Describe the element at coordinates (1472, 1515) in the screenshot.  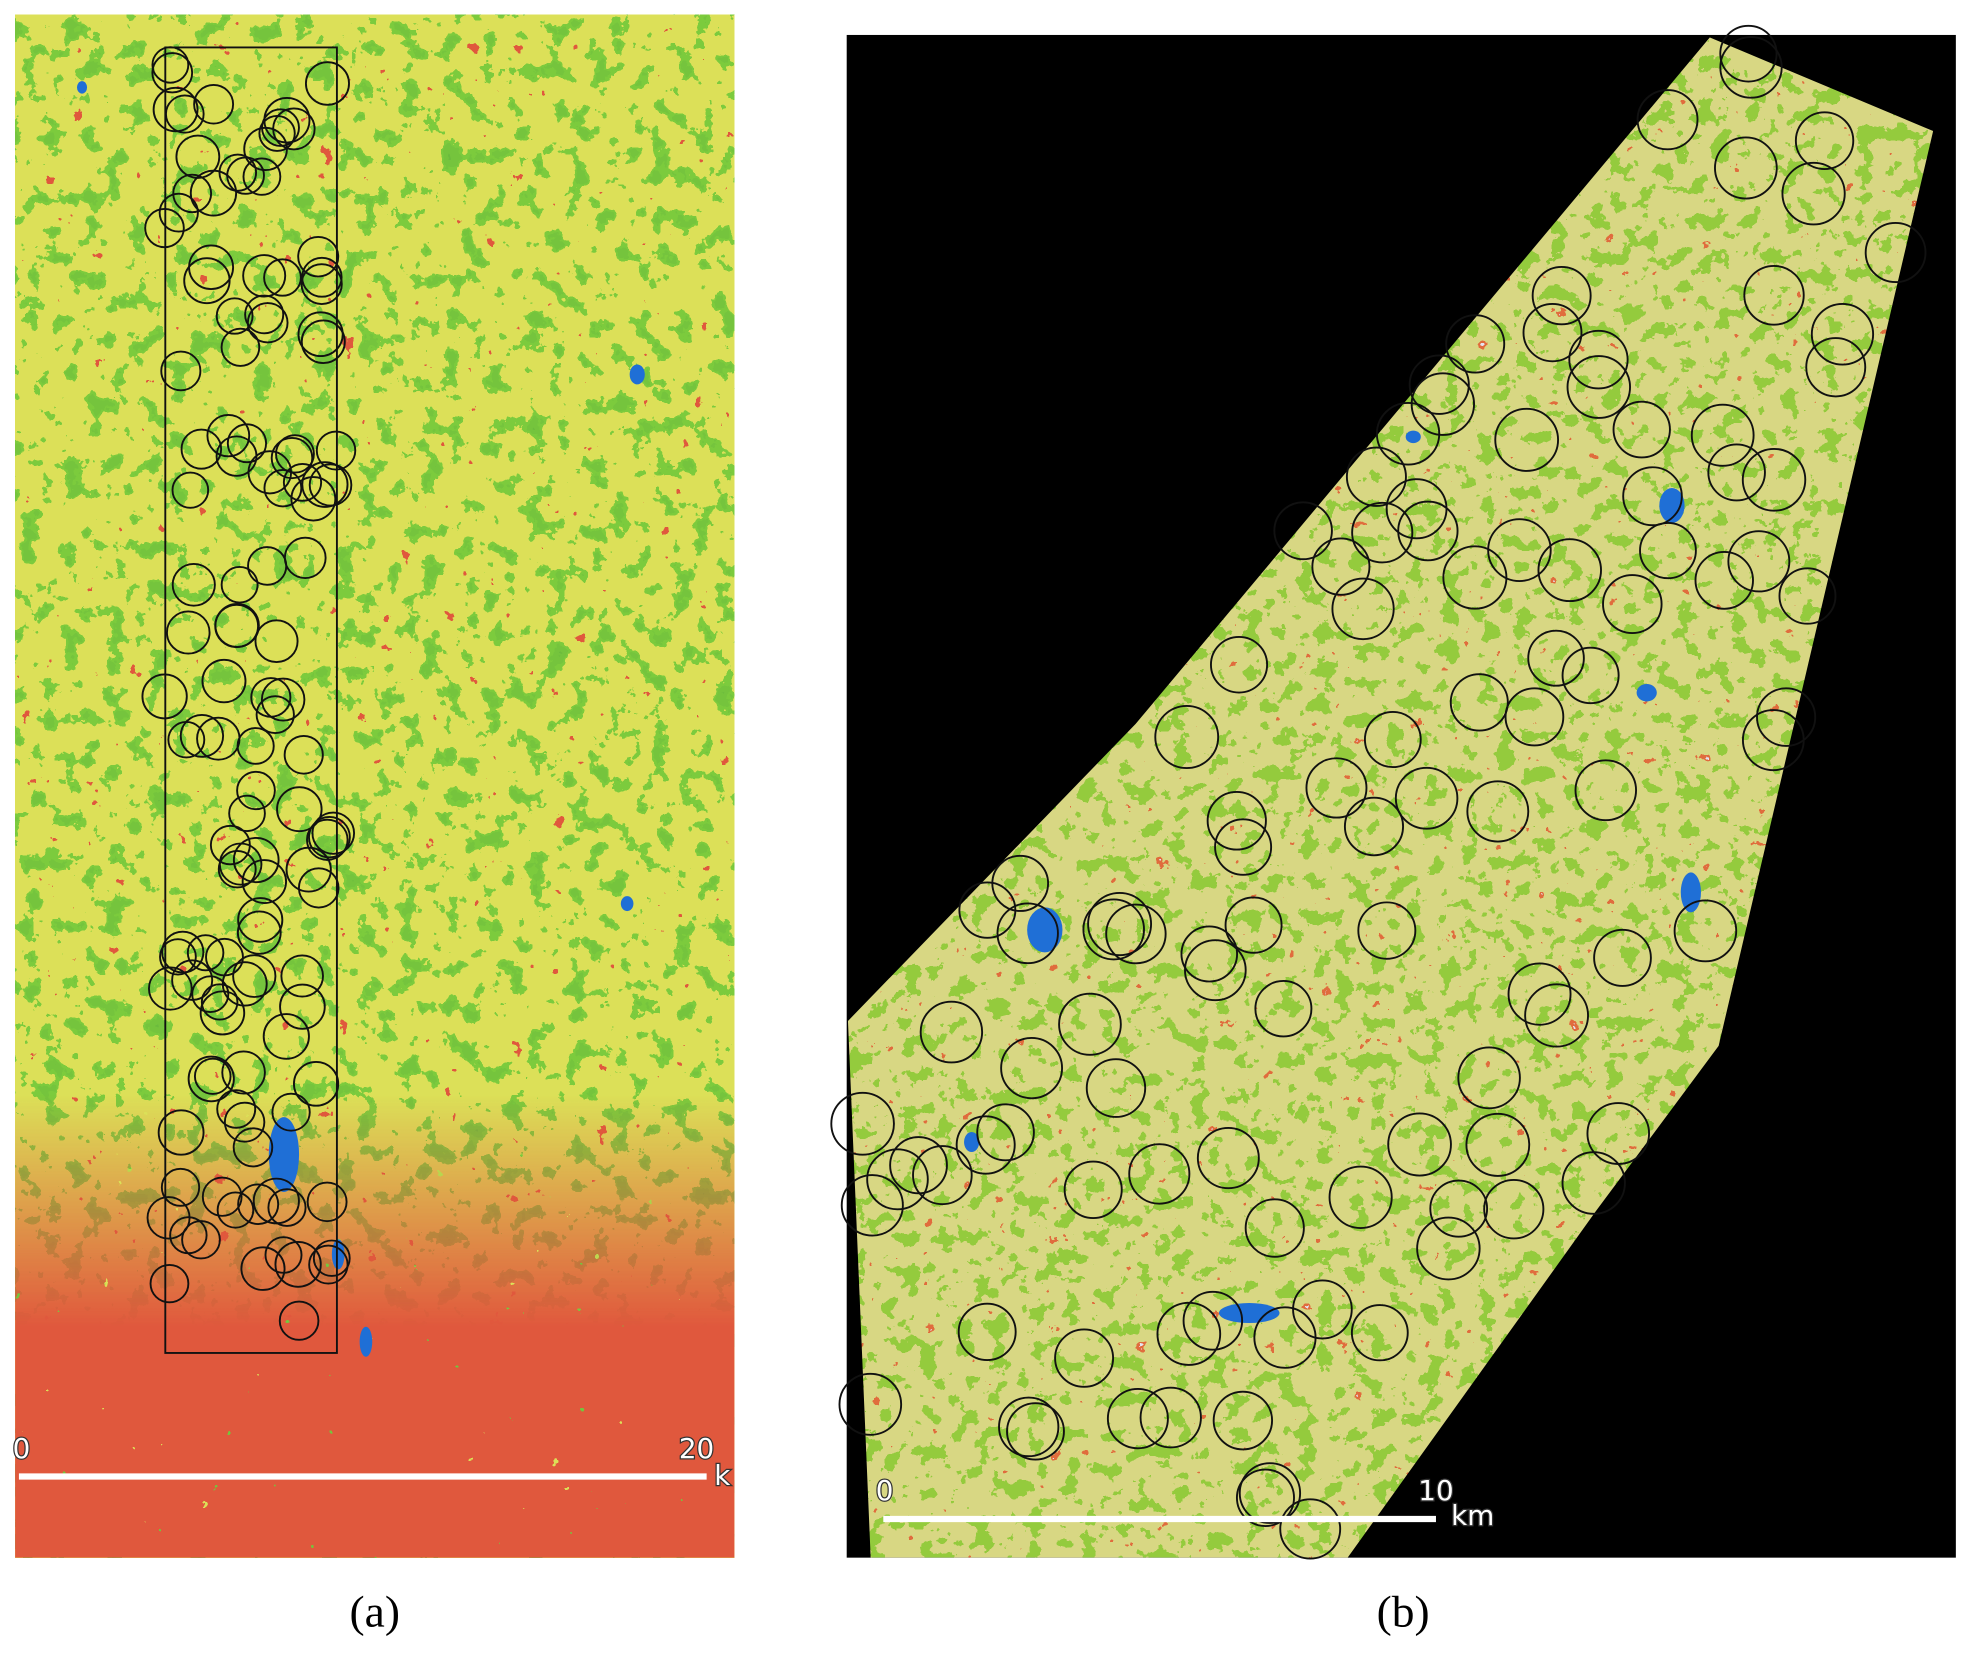
I see `scale-unit: km` at that location.